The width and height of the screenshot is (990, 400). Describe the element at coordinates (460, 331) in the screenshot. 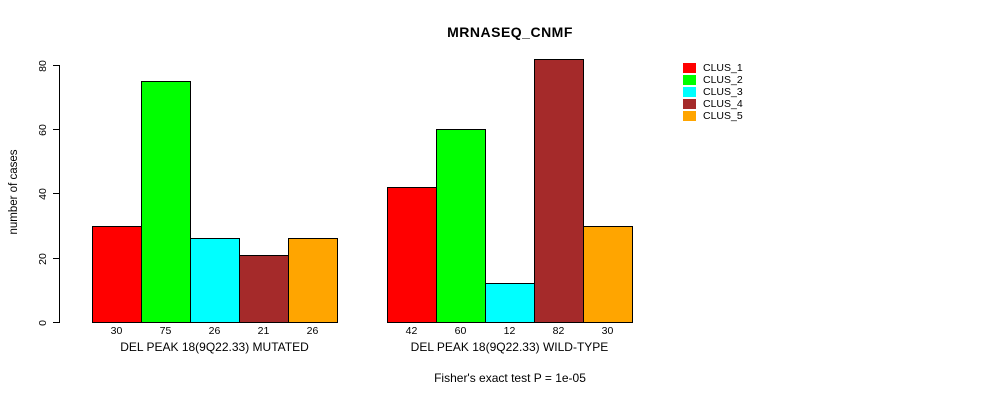

I see `bar-value-label: 60` at that location.